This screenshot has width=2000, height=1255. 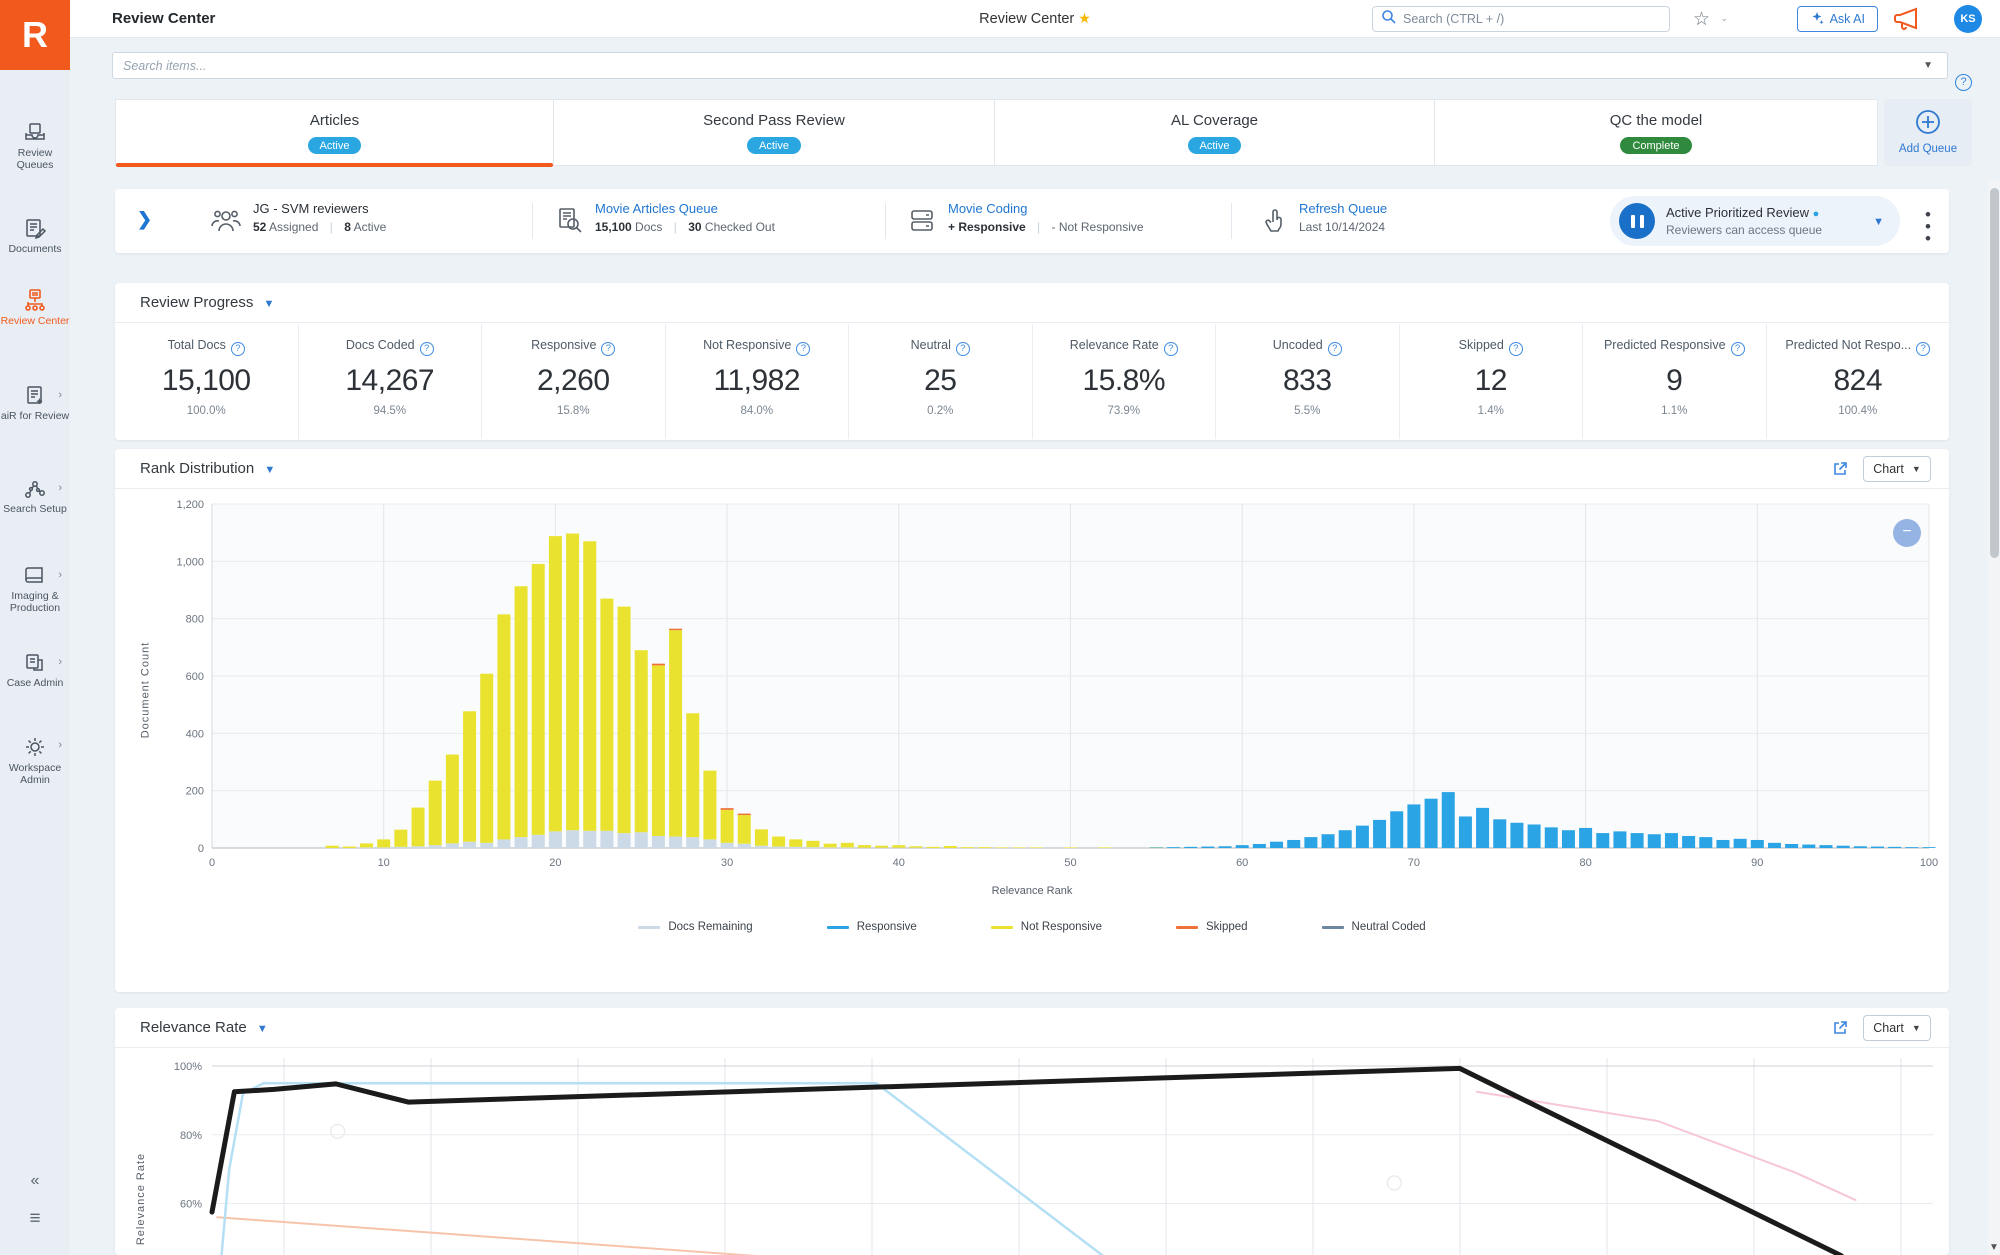 I want to click on add-queue-button: Add Queue, so click(x=1928, y=132).